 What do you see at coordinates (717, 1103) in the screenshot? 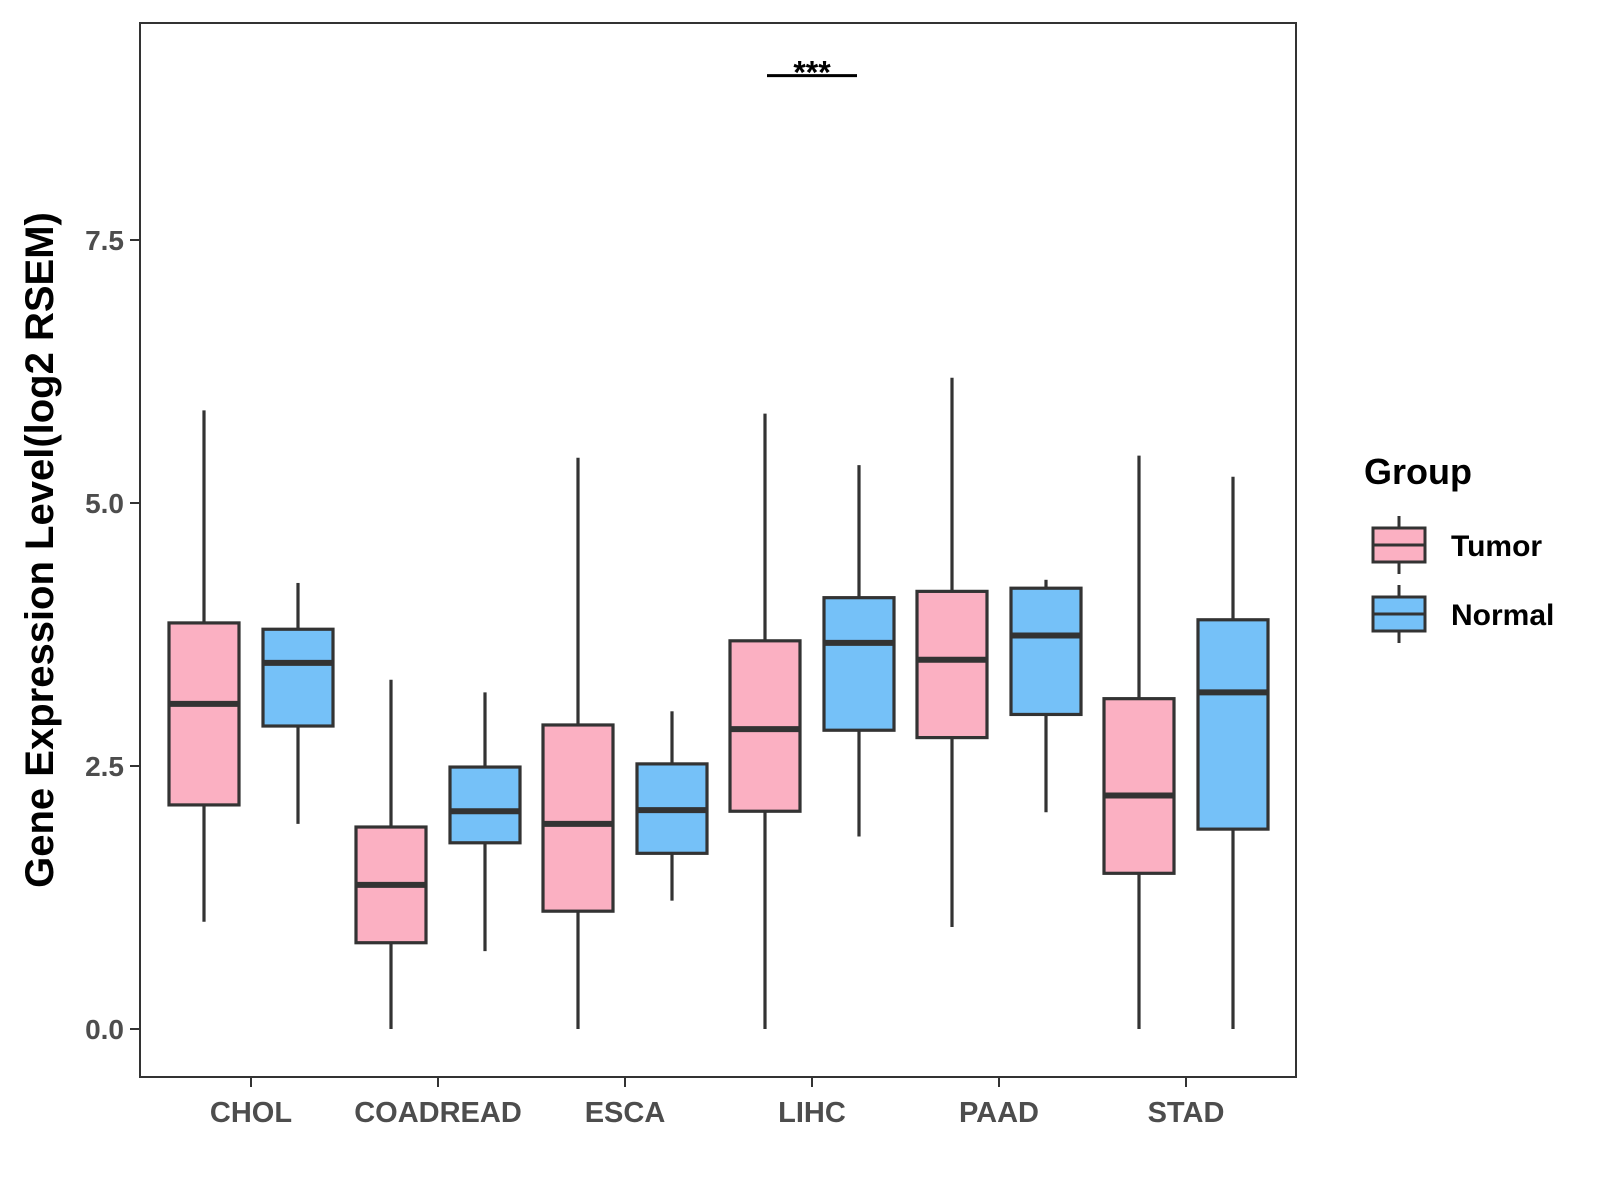
I see `x-axis: CHOL COADREAD ESCA LIHC PAAD STAD` at bounding box center [717, 1103].